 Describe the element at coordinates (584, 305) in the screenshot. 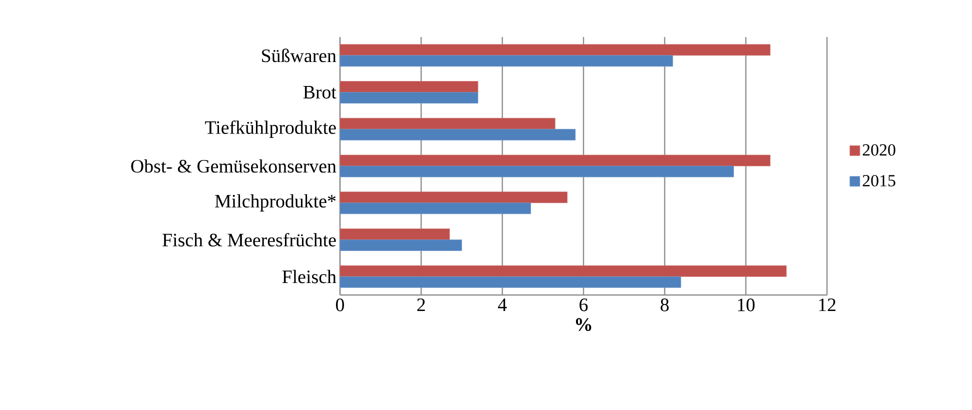

I see `x-tick-label: 6` at that location.